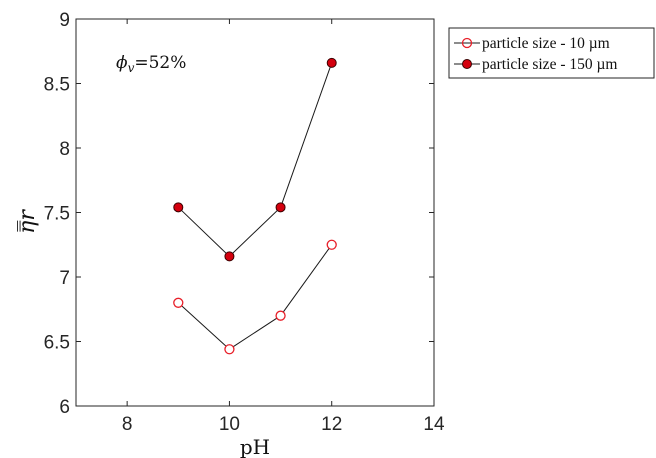  Describe the element at coordinates (549, 64) in the screenshot. I see `legend-label-150um: particle size - 150 µm` at that location.